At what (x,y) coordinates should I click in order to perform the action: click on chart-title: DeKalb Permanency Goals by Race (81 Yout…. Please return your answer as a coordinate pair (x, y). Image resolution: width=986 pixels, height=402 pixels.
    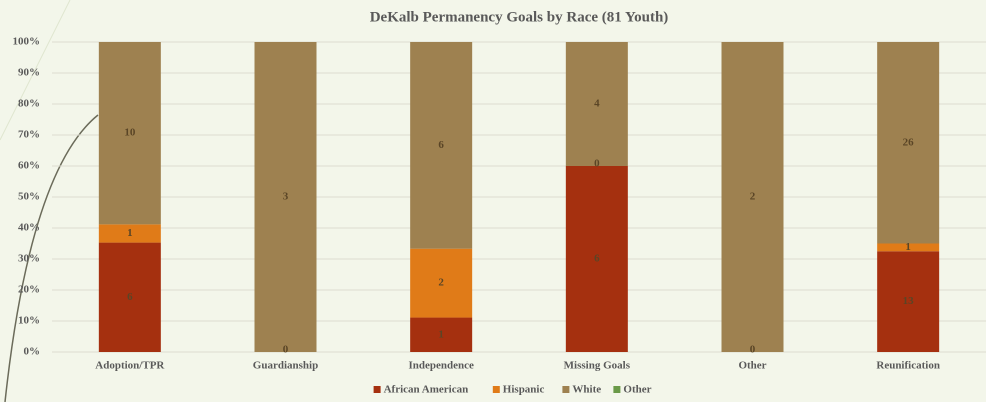
    Looking at the image, I should click on (519, 17).